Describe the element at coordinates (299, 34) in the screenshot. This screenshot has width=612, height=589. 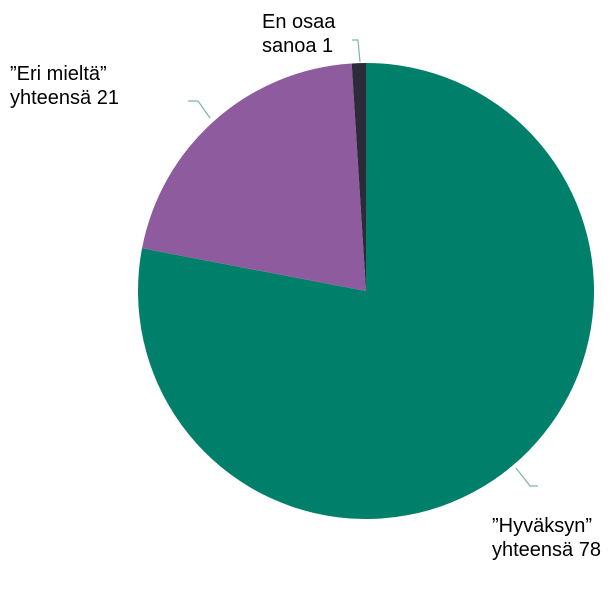
I see `slice-label: En osaa sanoa 1` at that location.